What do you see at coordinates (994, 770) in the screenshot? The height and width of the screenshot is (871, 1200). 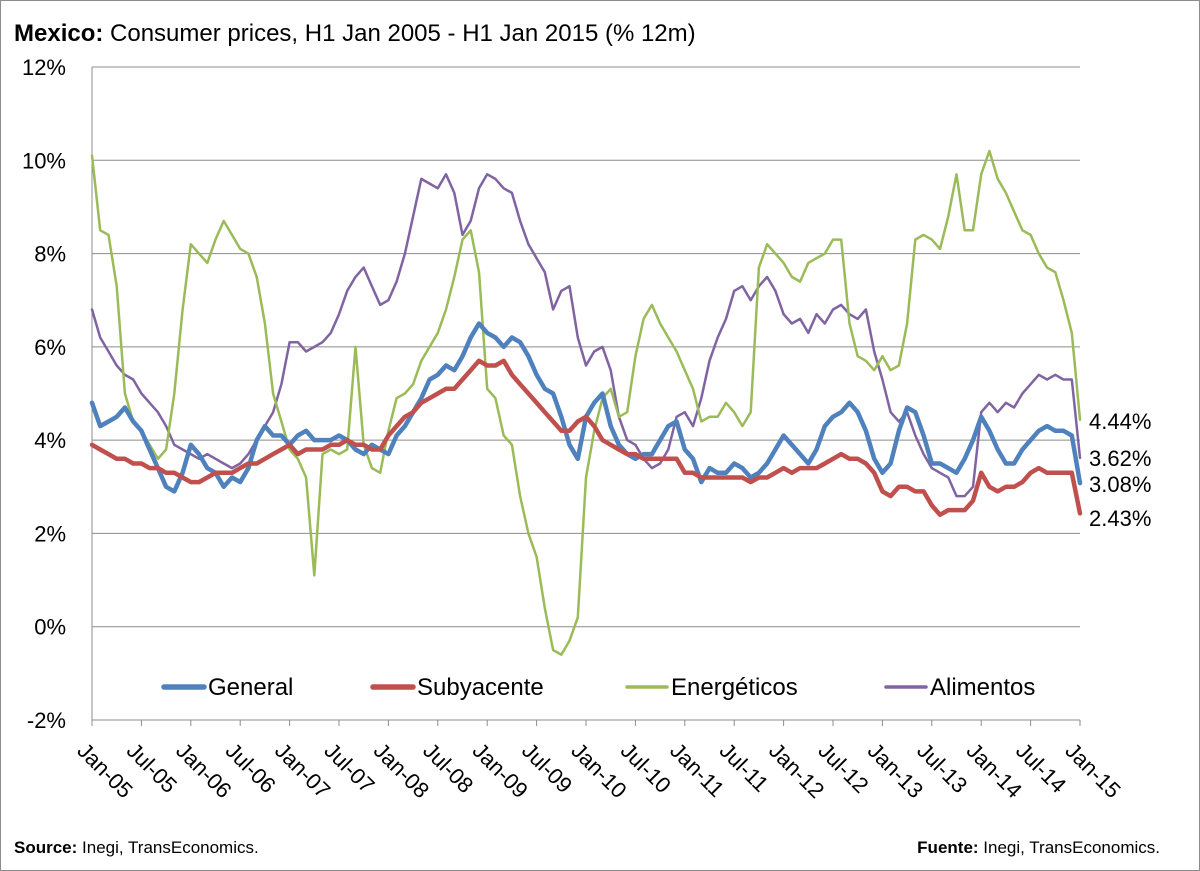 I see `x-tick-label: Jan-14` at bounding box center [994, 770].